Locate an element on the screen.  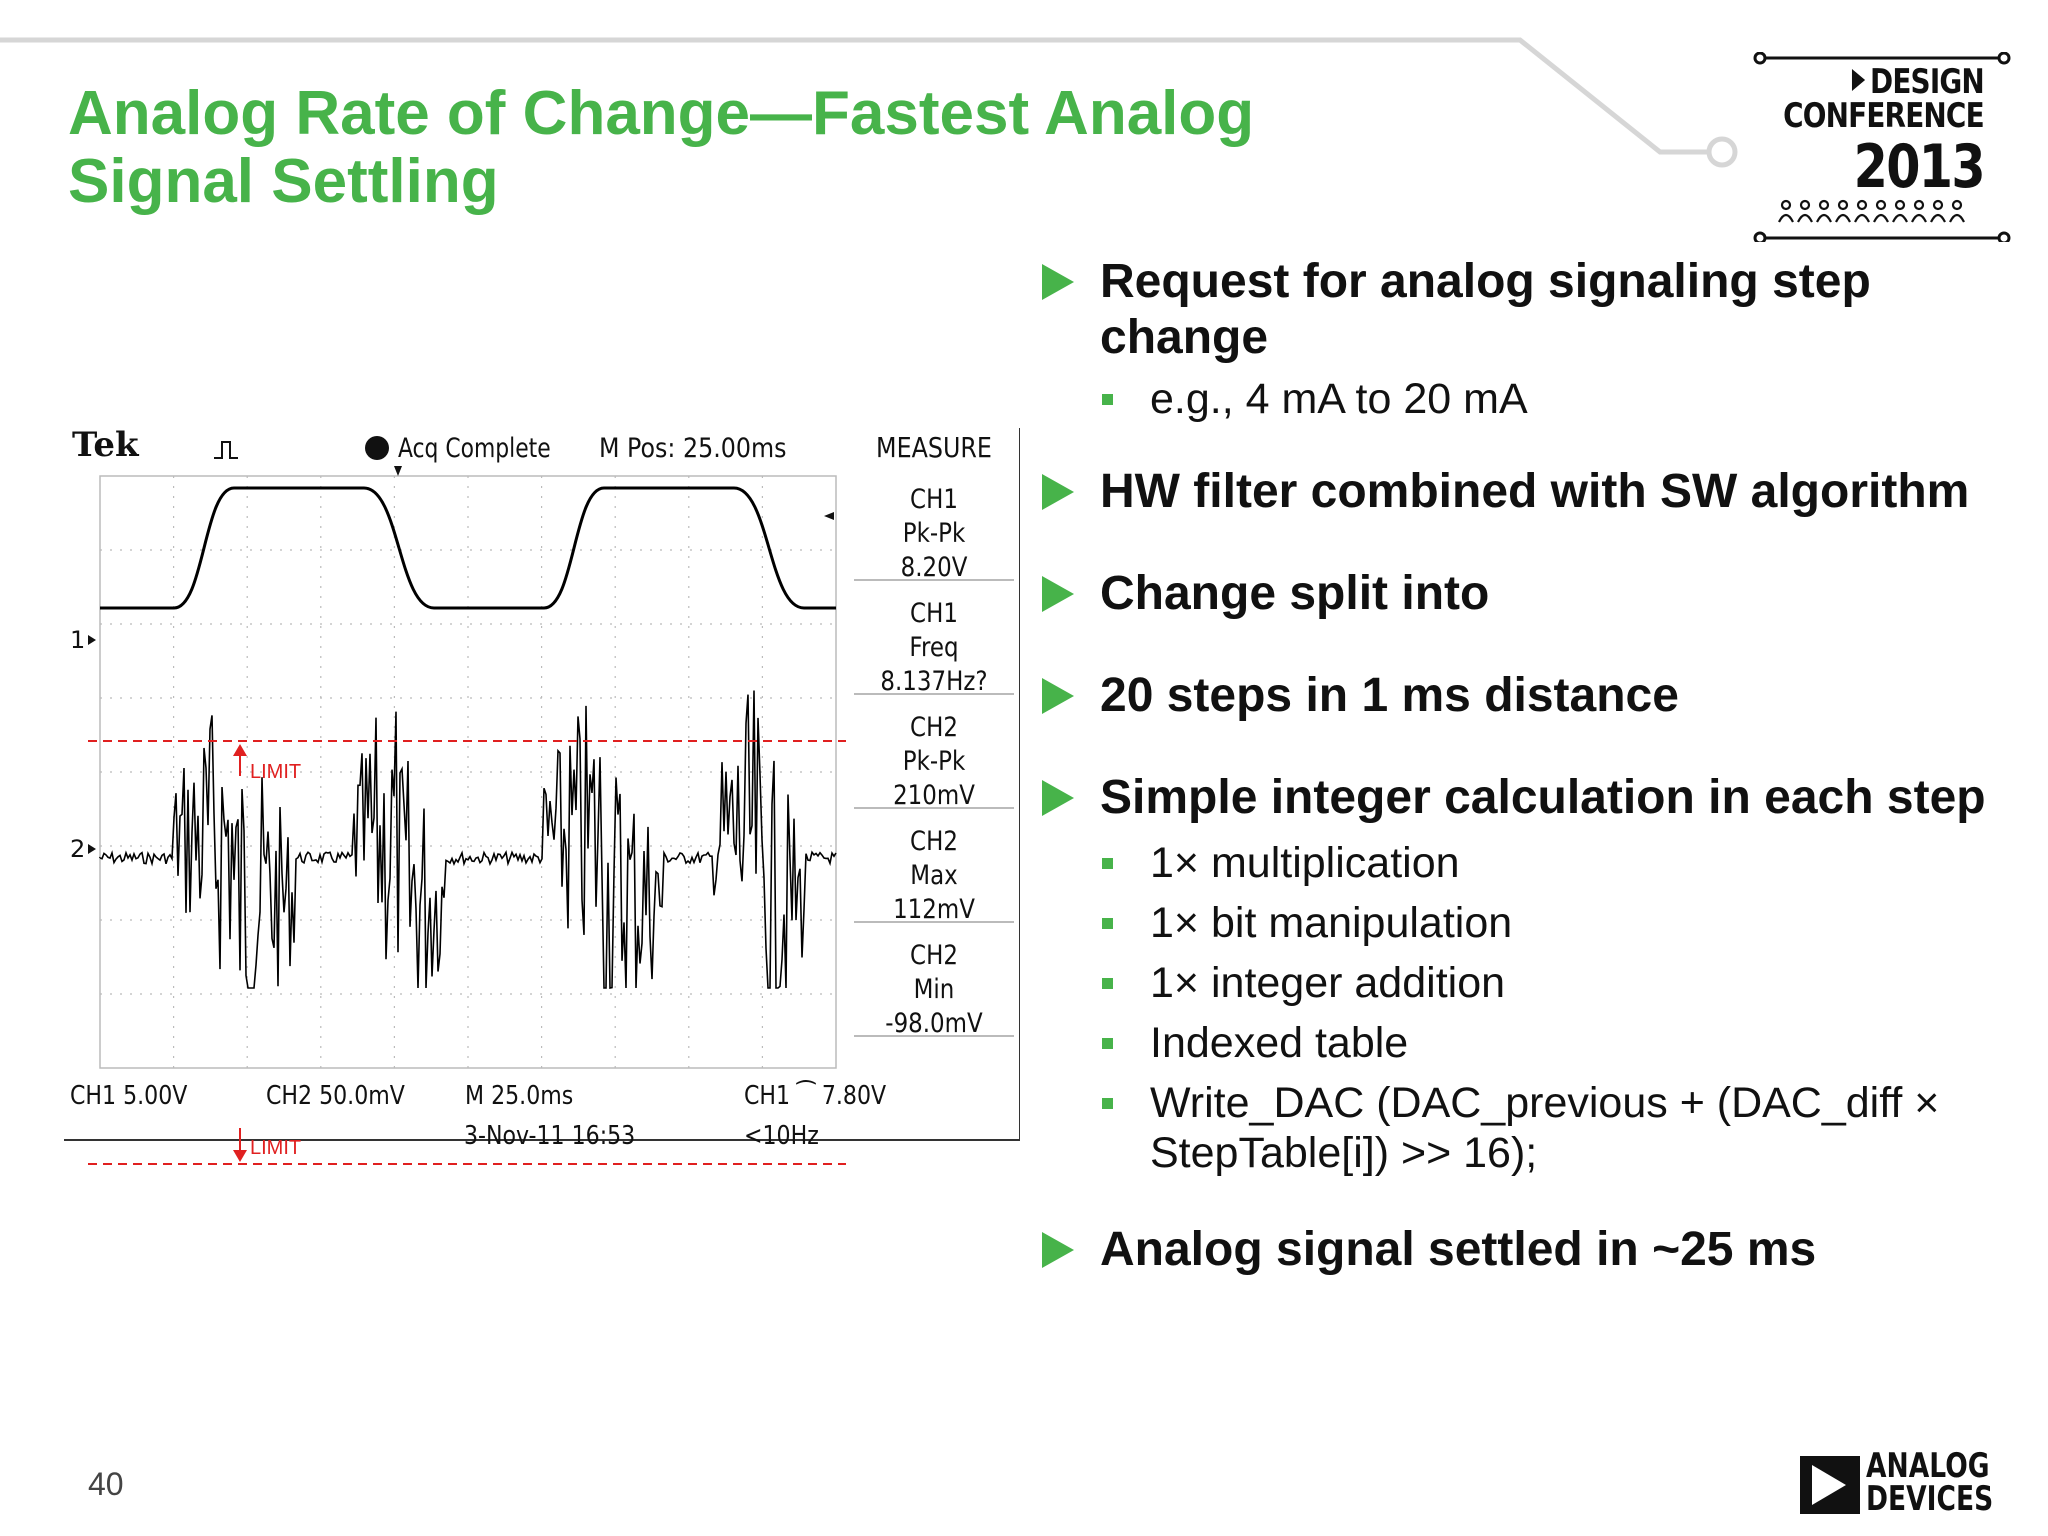
acq-status-dot-icon is located at coordinates (377, 448).